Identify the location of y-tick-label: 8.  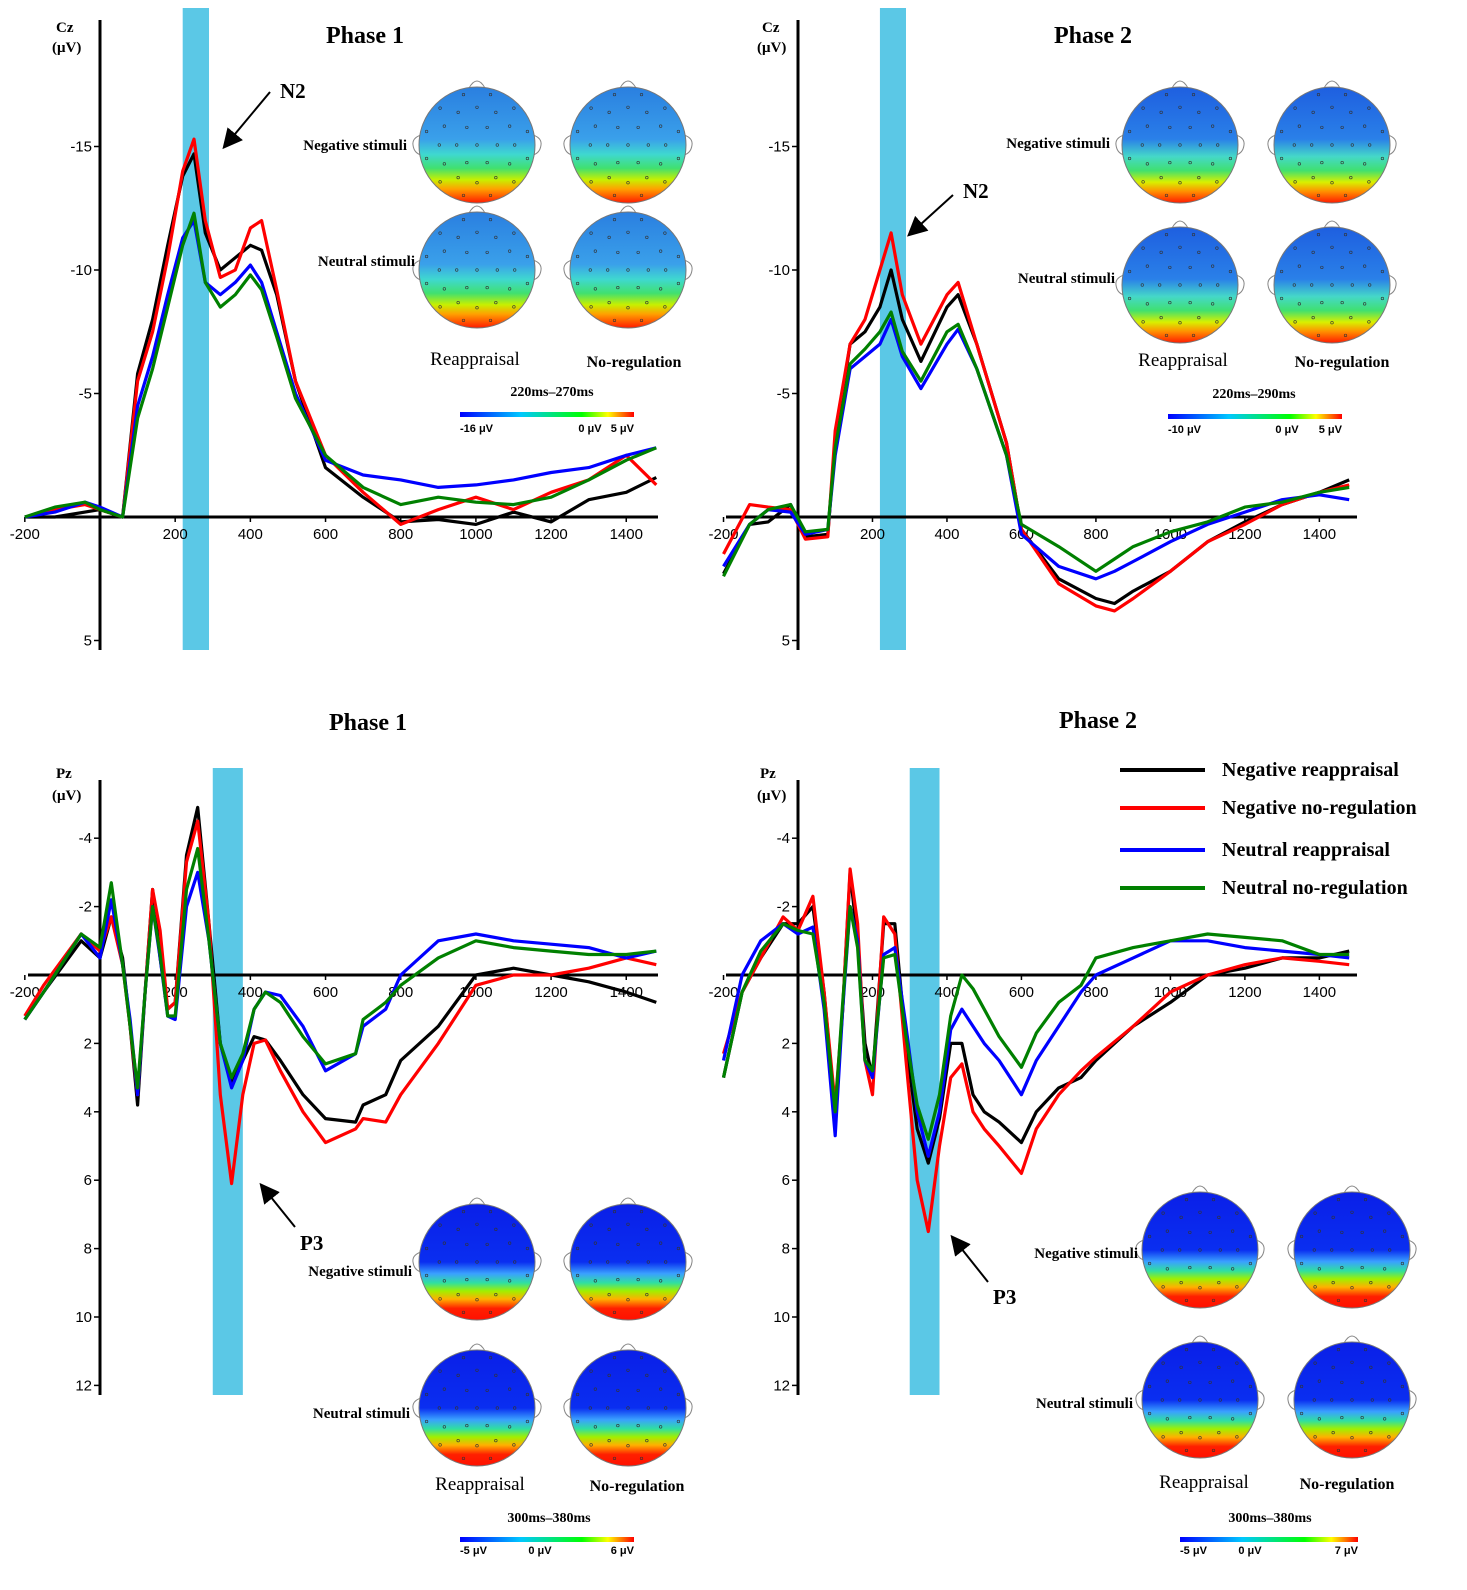
(786, 1249).